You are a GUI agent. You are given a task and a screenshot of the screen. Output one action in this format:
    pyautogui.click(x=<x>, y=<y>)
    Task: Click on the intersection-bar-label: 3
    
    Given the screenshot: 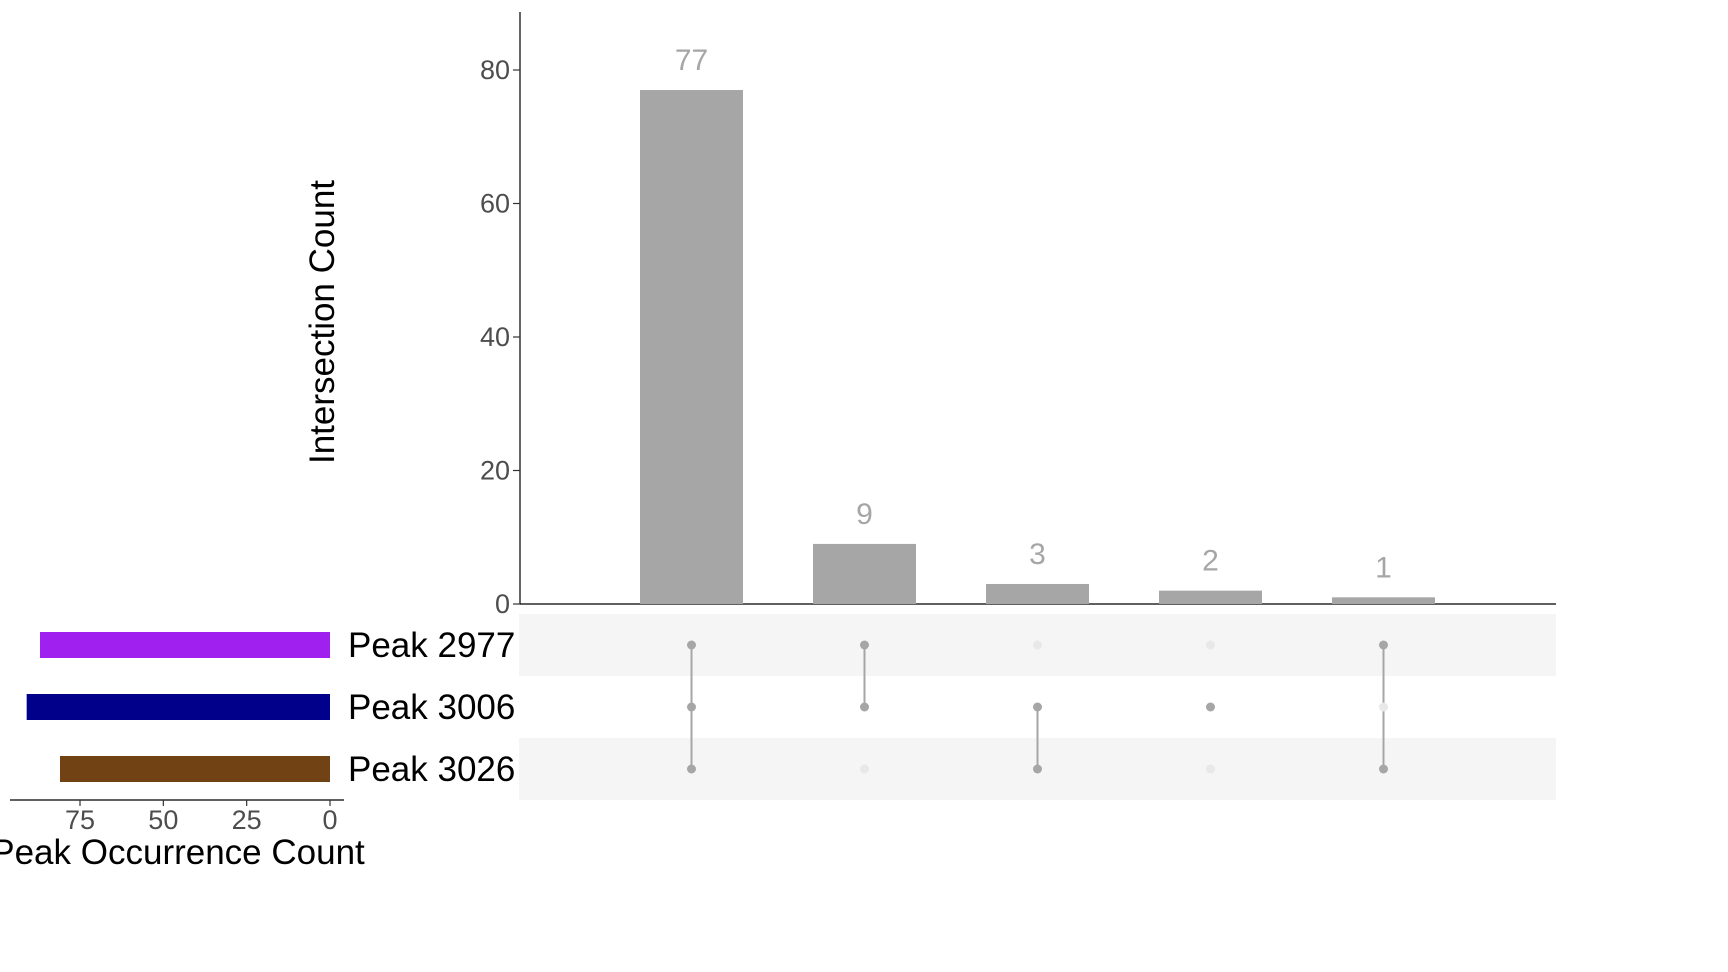 What is the action you would take?
    pyautogui.click(x=1037, y=554)
    